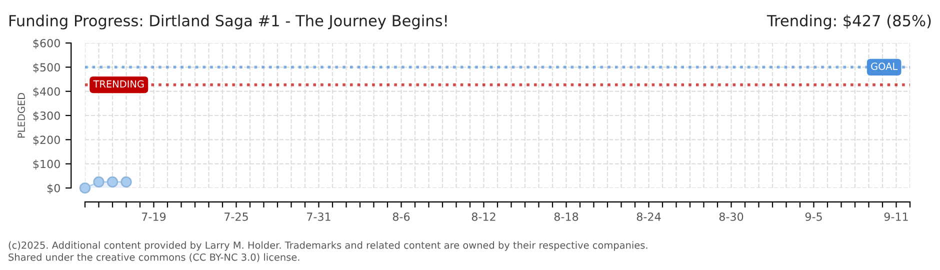 The image size is (940, 270). I want to click on y-tick-label: $500, so click(46, 68).